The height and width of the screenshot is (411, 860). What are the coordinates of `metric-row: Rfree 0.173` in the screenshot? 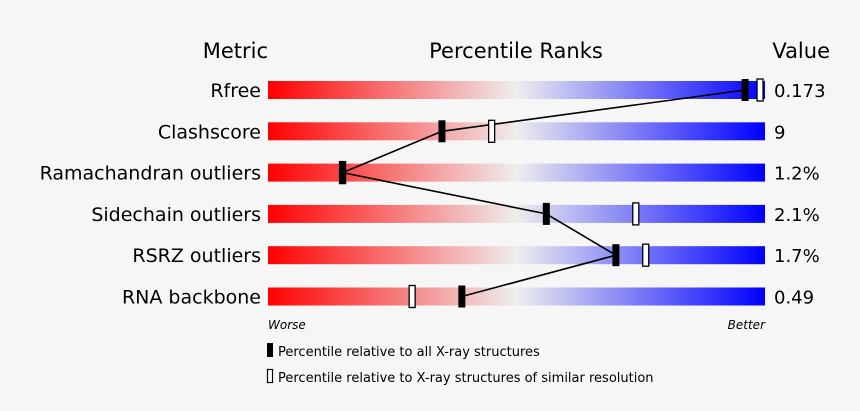 It's located at (517, 91).